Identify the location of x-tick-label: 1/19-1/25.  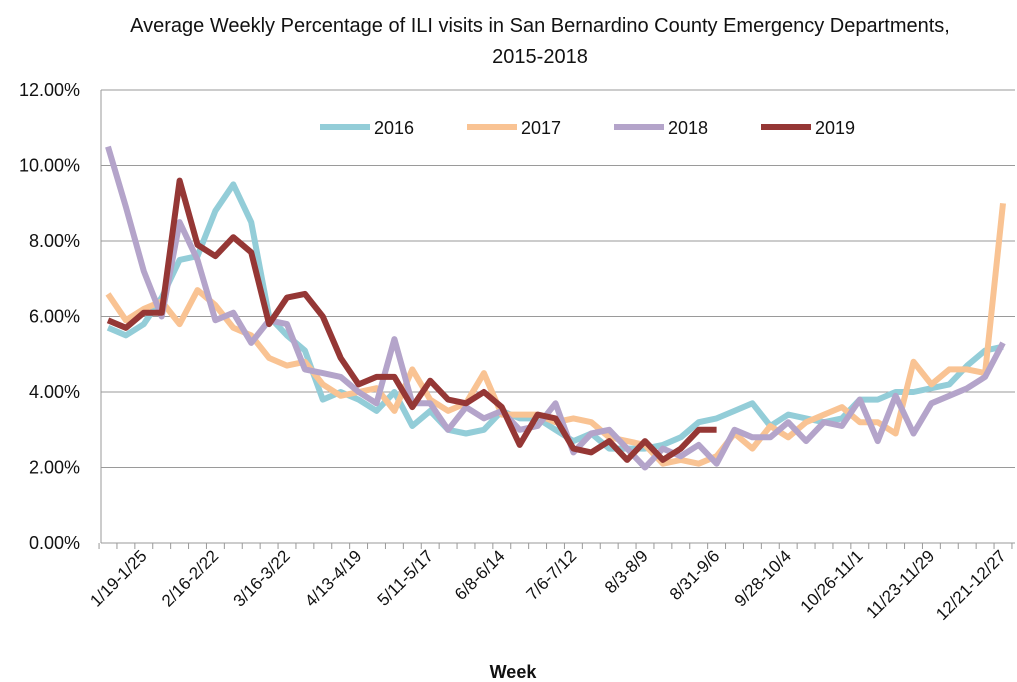
(118, 578).